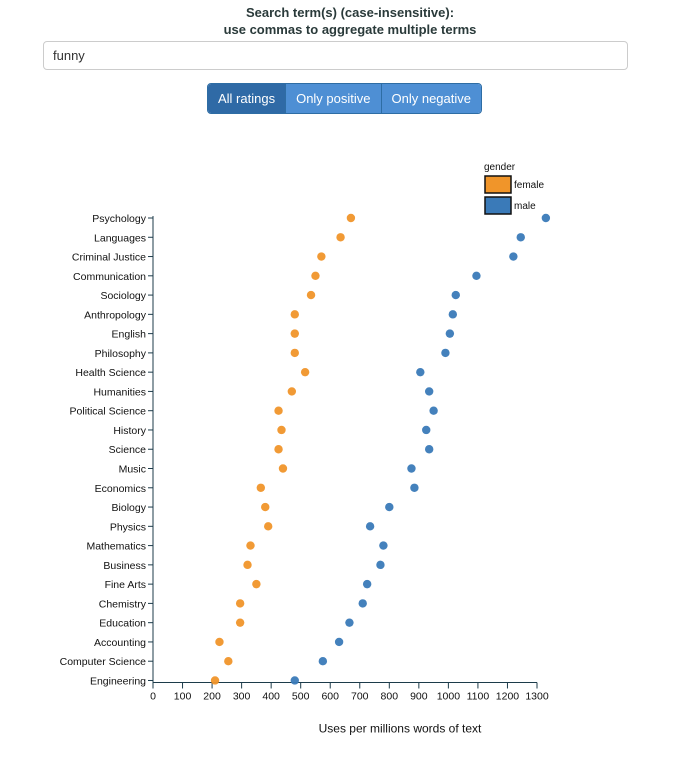 Image resolution: width=700 pixels, height=762 pixels. What do you see at coordinates (129, 431) in the screenshot?
I see `y-tick-label: History` at bounding box center [129, 431].